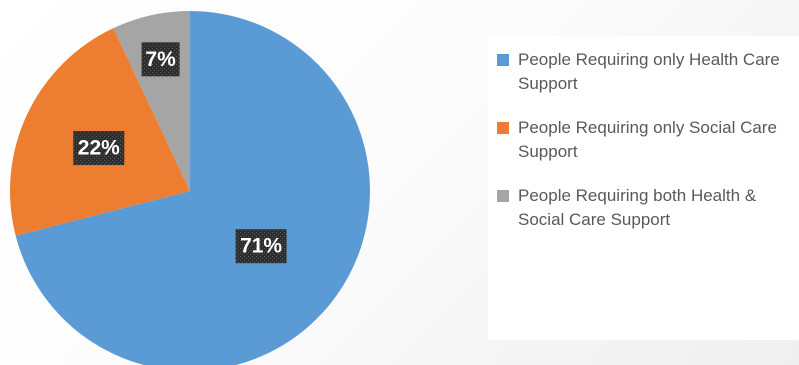  I want to click on data-label-health-and-social: 7%, so click(160, 59).